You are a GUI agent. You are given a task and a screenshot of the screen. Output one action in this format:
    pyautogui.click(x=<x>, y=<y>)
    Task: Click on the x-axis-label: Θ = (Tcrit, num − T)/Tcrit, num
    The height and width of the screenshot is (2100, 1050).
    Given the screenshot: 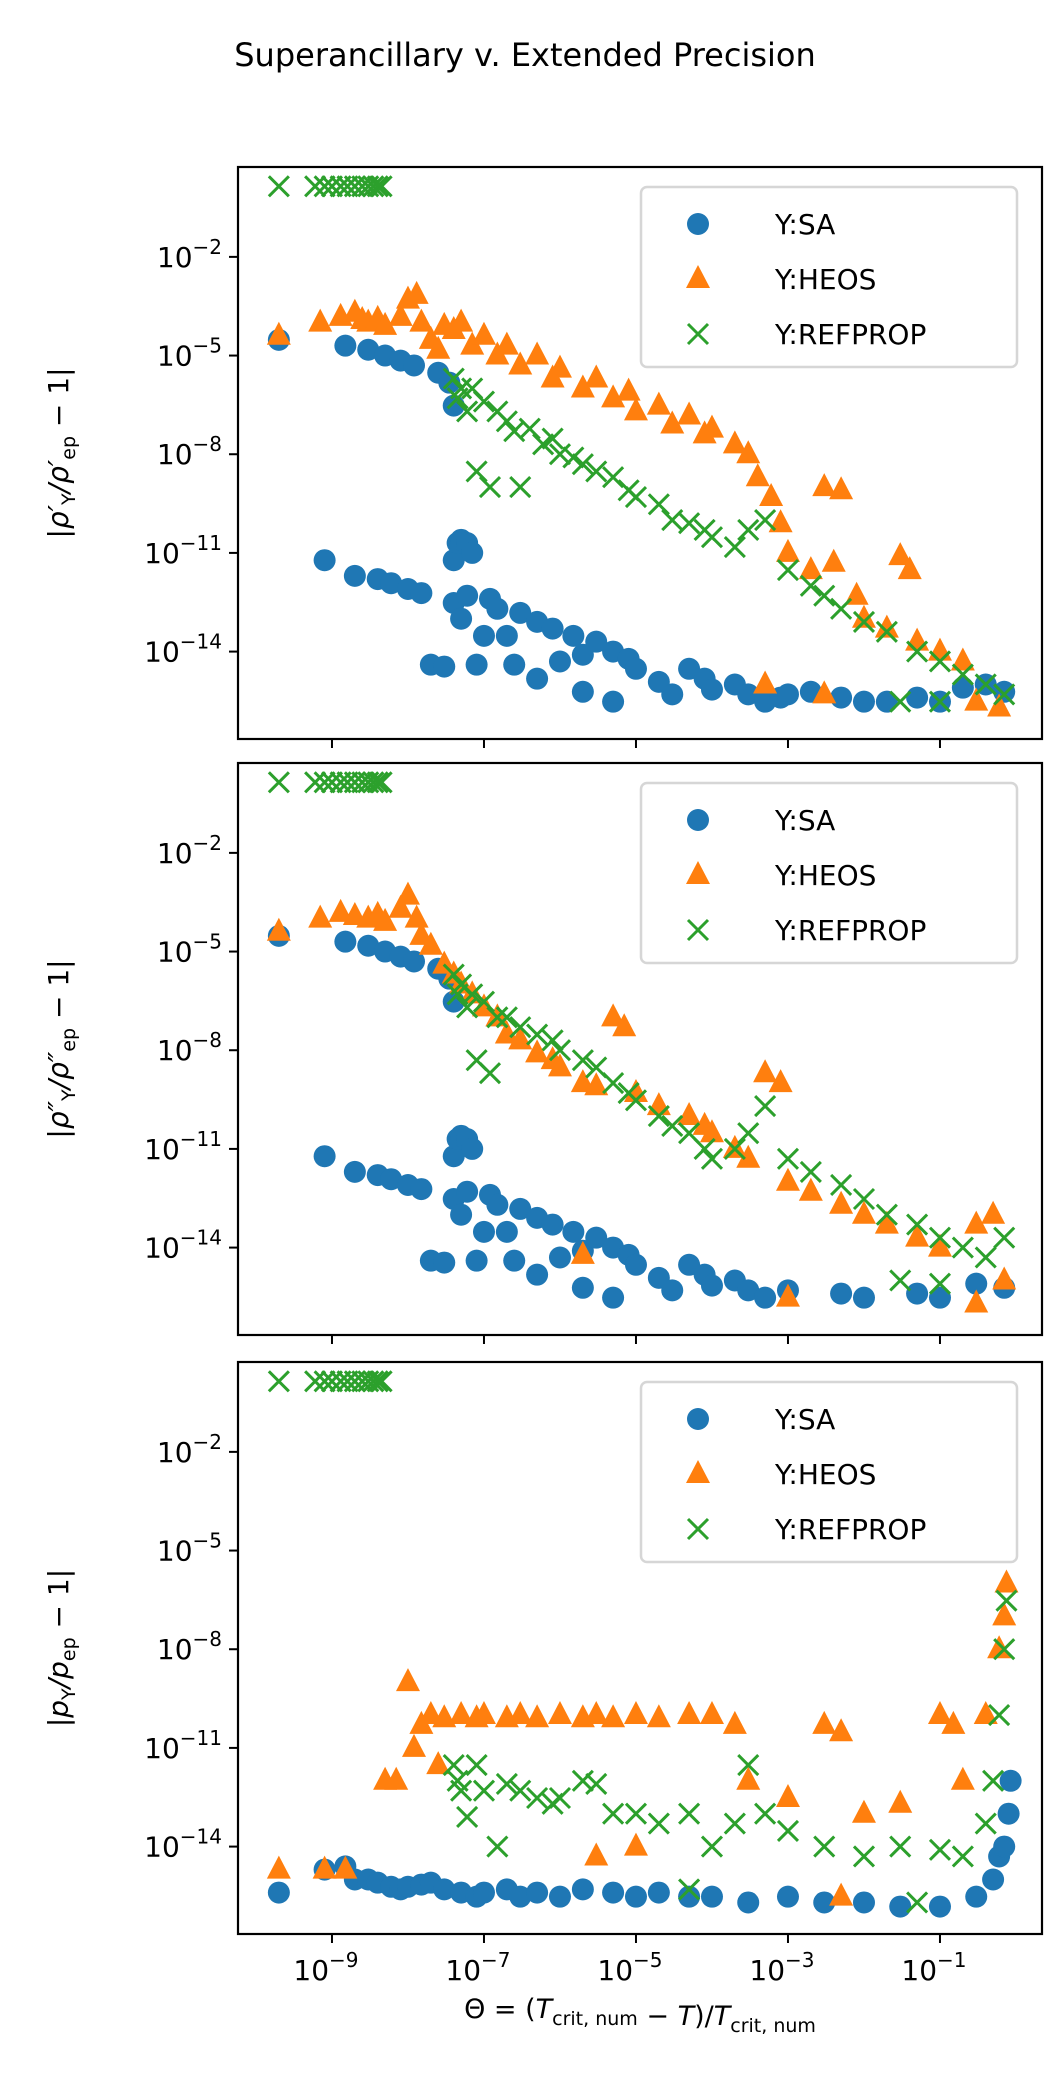 What is the action you would take?
    pyautogui.click(x=640, y=2015)
    